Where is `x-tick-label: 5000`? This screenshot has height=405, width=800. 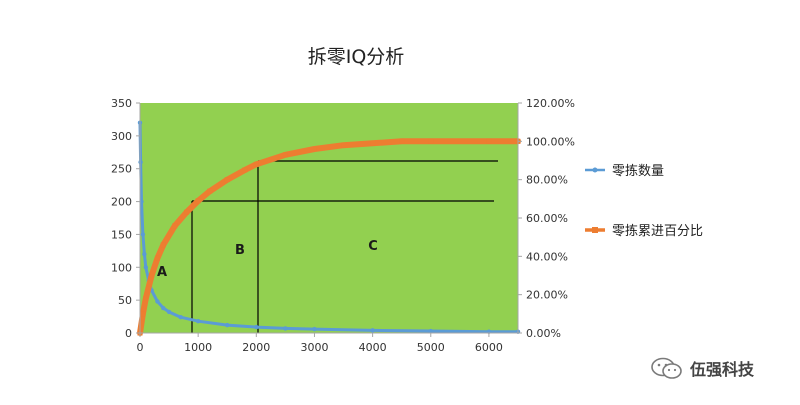
x-tick-label: 5000 is located at coordinates (431, 347).